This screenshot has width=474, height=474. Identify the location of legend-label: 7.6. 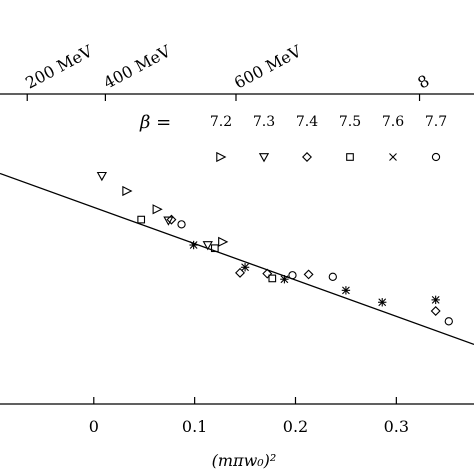
(393, 122).